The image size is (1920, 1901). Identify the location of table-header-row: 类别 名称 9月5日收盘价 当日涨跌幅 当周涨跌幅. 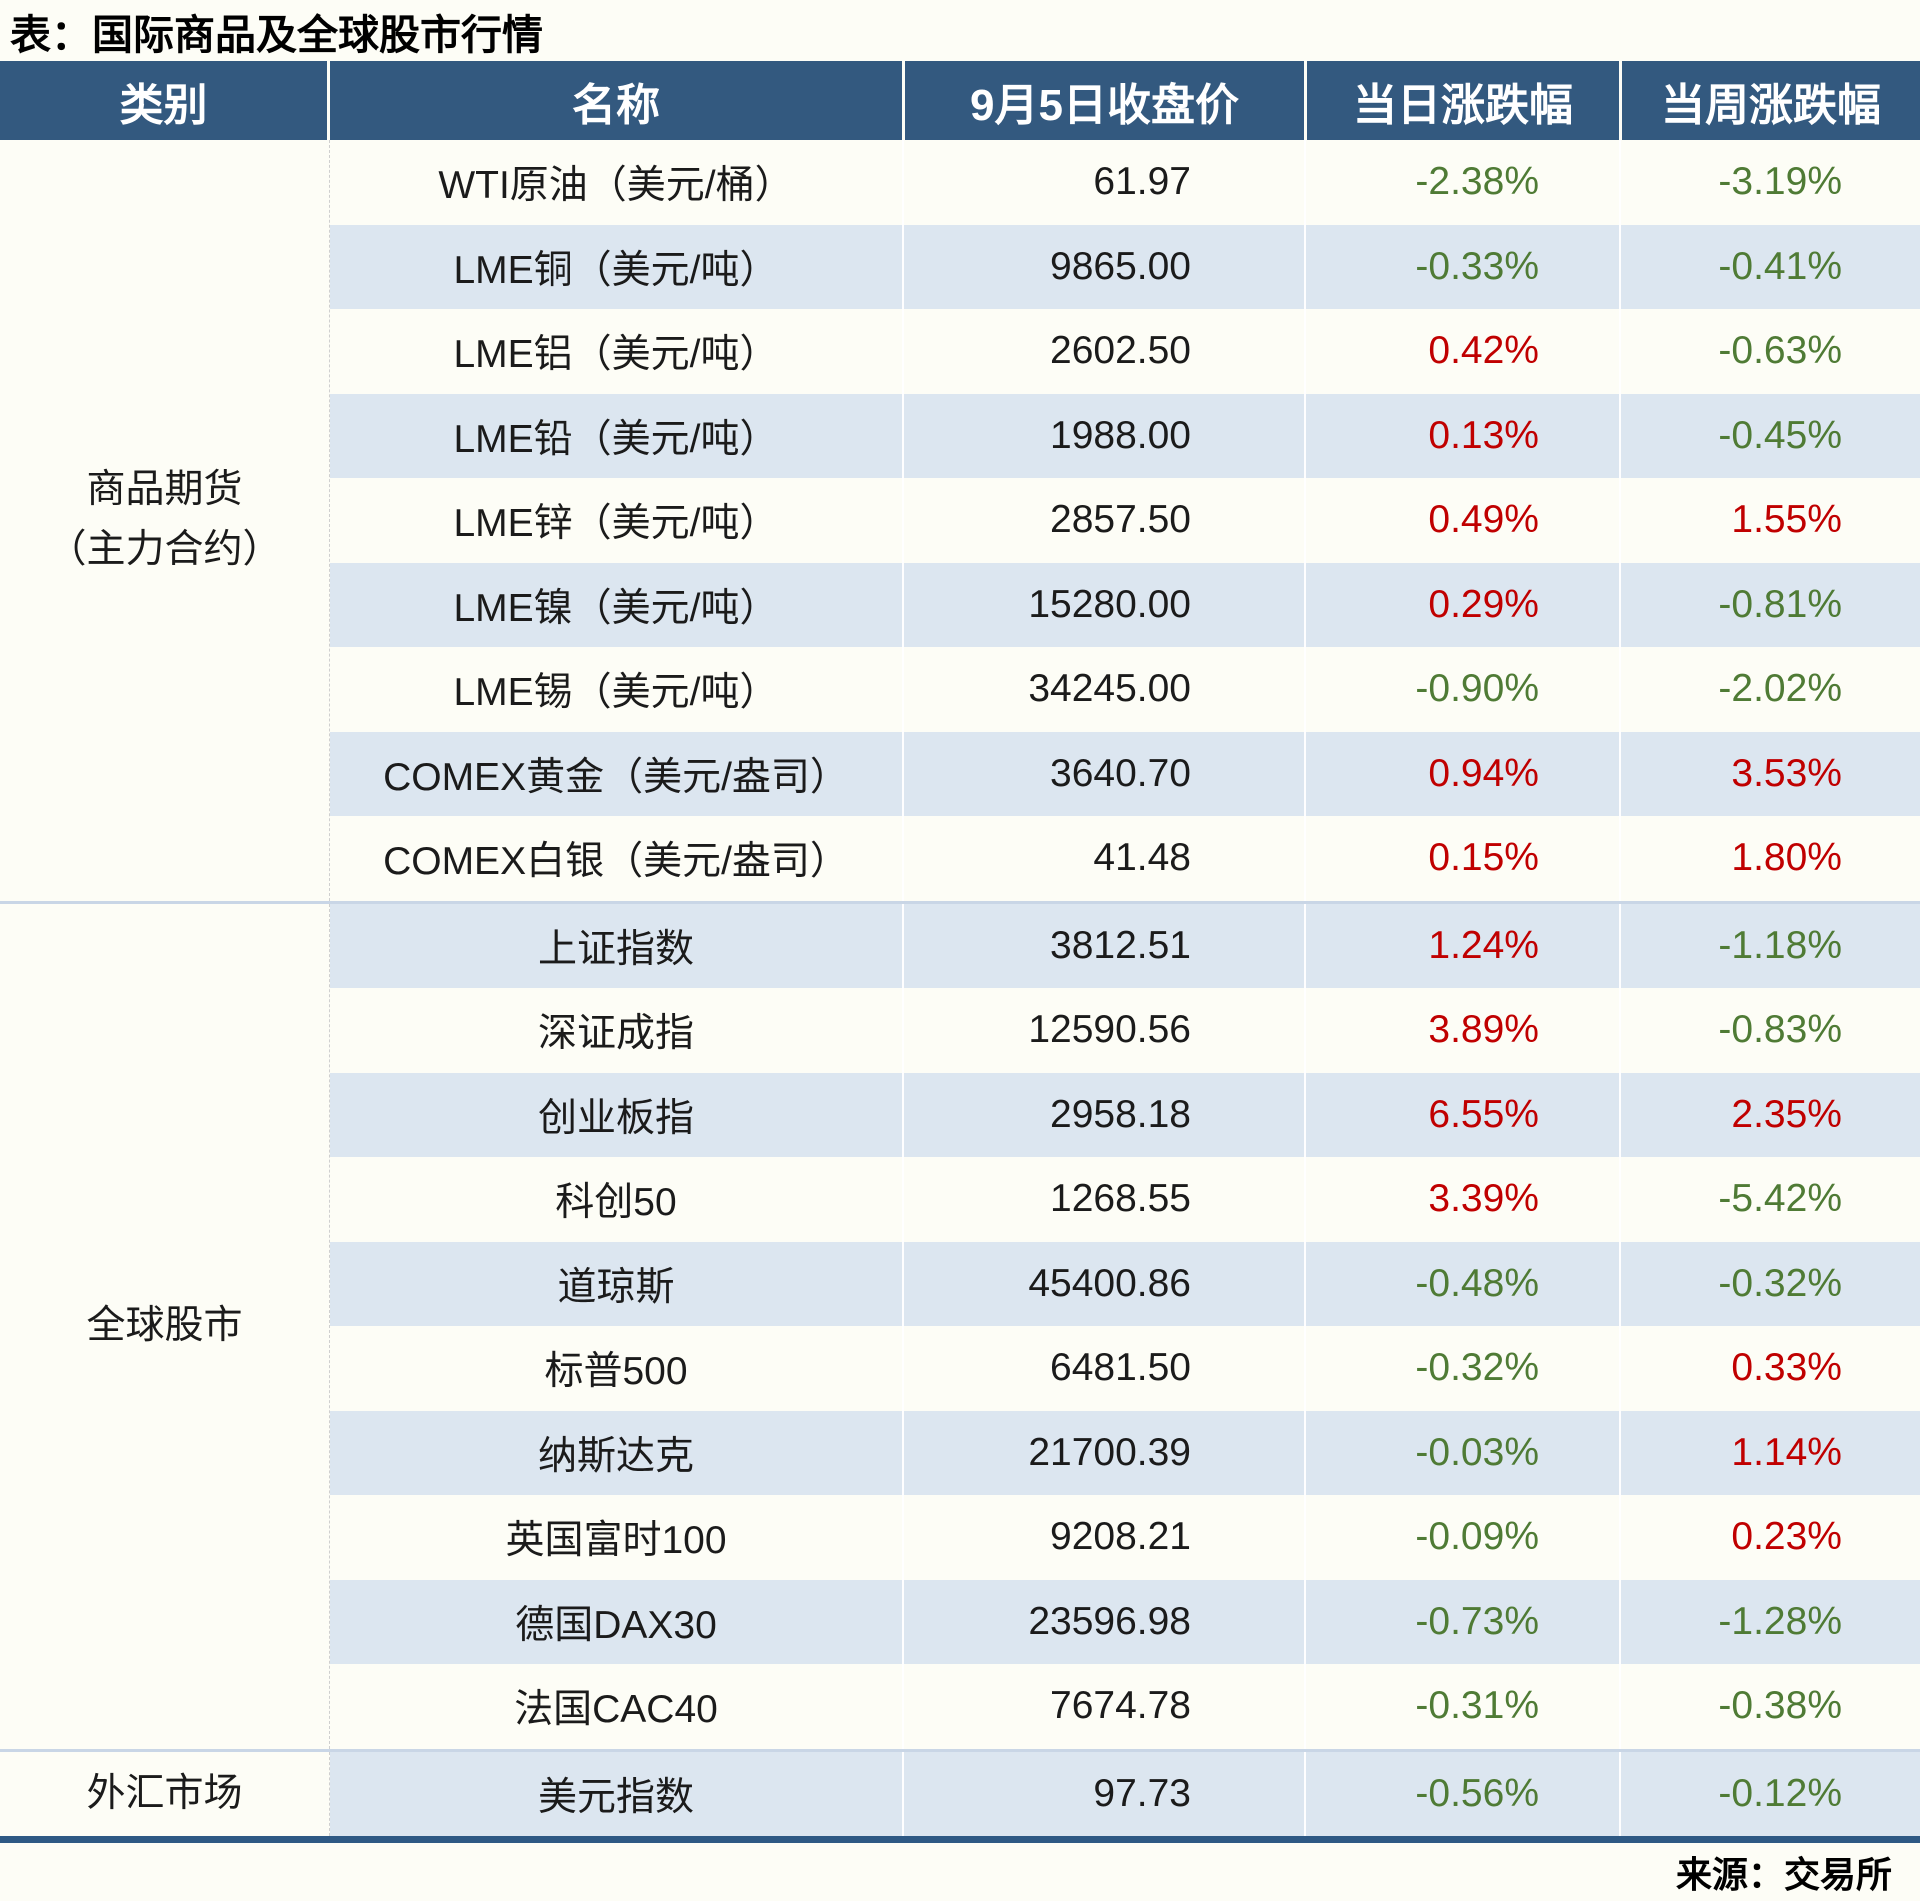
(960, 100).